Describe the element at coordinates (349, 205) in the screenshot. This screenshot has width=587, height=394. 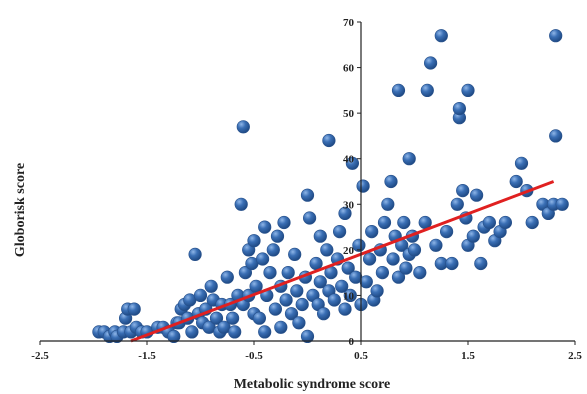
I see `y-tick-label: 30` at that location.